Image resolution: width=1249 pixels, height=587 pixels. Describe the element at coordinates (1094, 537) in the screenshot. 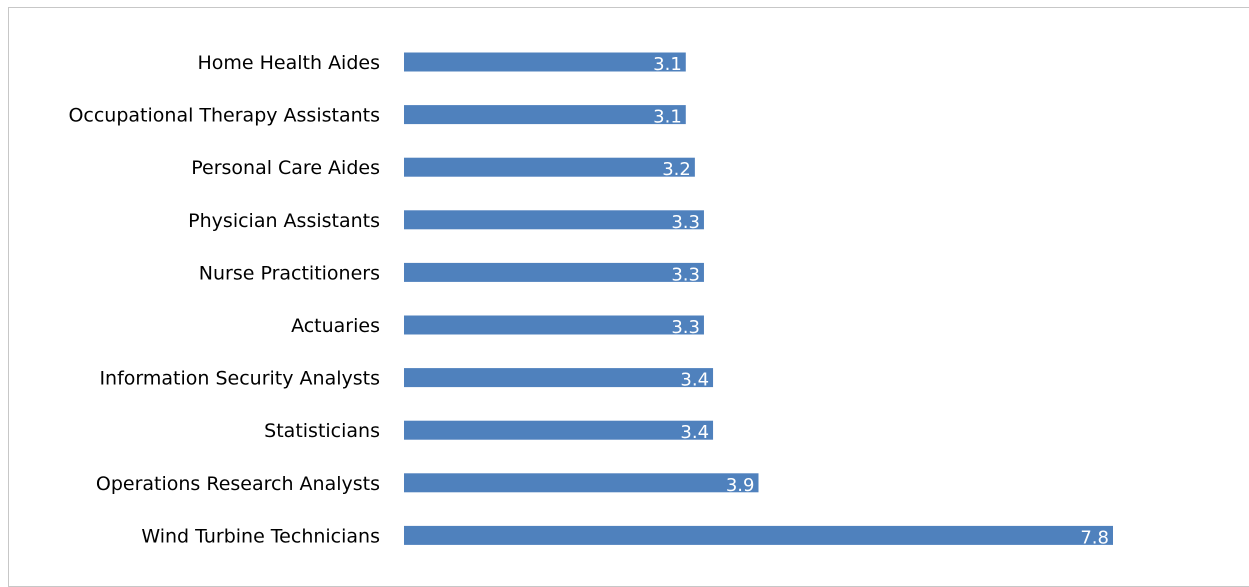

I see `bar-value-label: 7.8` at that location.